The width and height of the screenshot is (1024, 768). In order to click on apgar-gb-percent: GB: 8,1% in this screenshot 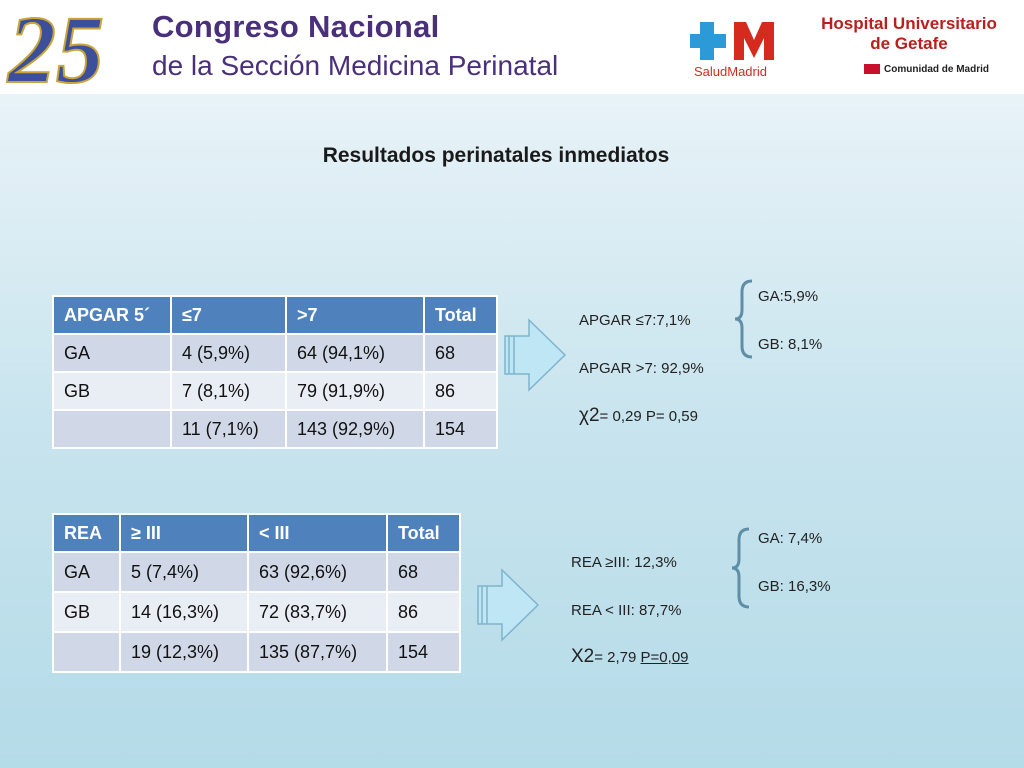, I will do `click(790, 344)`.